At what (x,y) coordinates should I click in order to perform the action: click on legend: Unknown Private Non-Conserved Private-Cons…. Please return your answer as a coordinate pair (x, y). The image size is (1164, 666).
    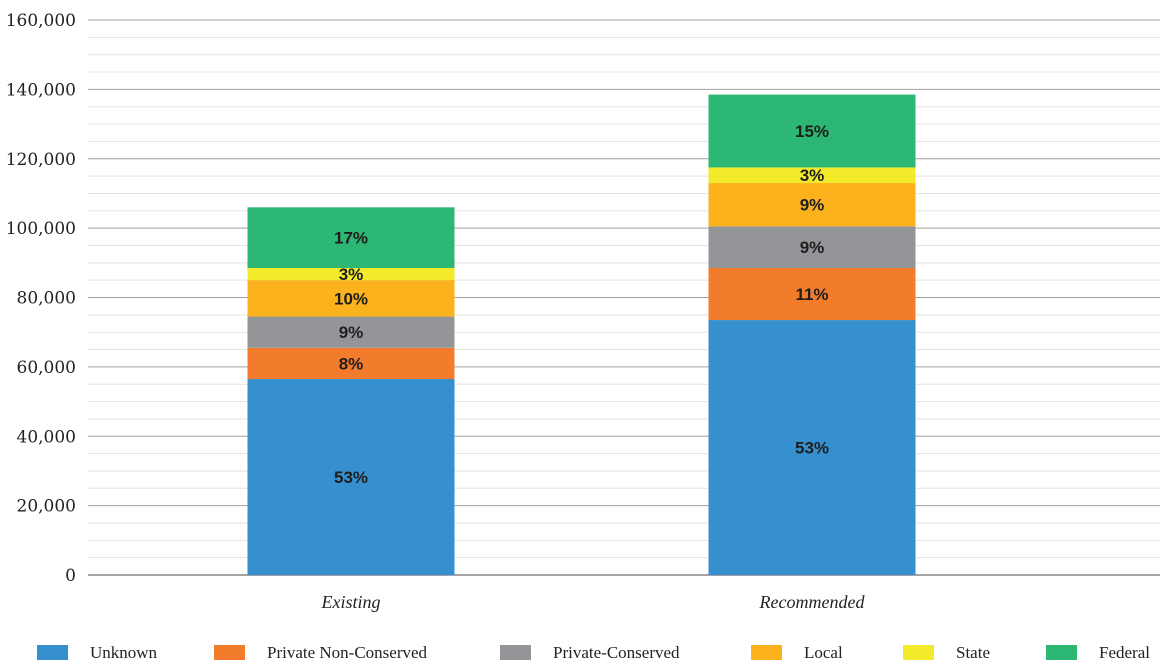
    Looking at the image, I should click on (593, 652).